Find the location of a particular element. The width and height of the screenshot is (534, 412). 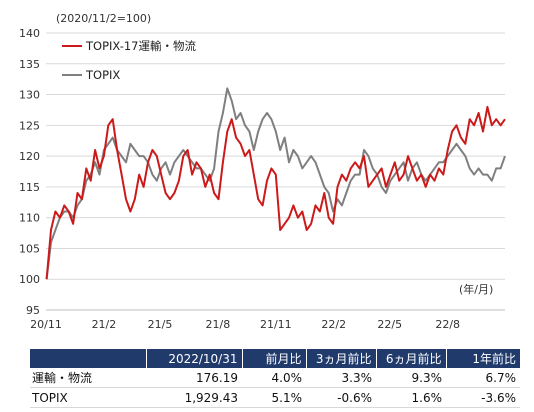

x-tick-label: 22/5 is located at coordinates (389, 324).